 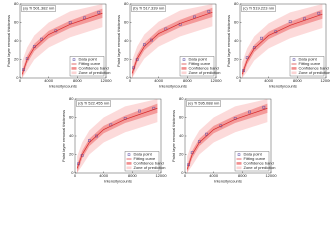 I want to click on panel-title: (a) Ti 501.382 nm, so click(x=39, y=8).